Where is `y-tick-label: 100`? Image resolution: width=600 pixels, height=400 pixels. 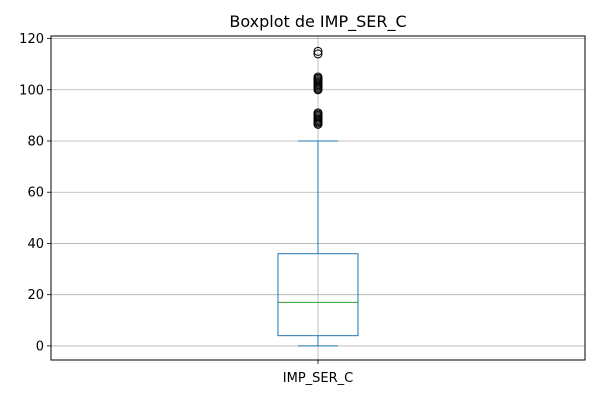 y-tick-label: 100 is located at coordinates (31, 90).